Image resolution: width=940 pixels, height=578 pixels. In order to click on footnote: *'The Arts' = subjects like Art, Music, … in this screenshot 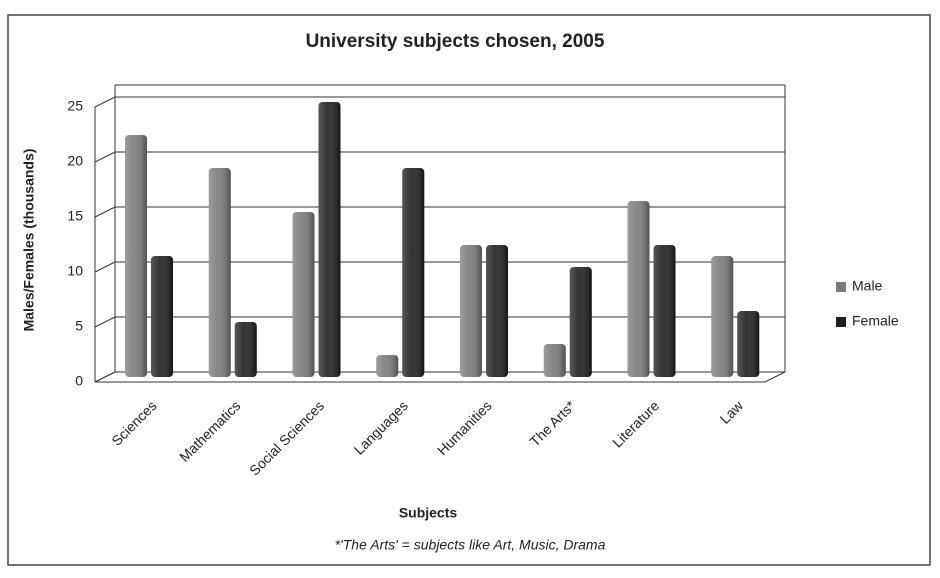, I will do `click(470, 545)`.